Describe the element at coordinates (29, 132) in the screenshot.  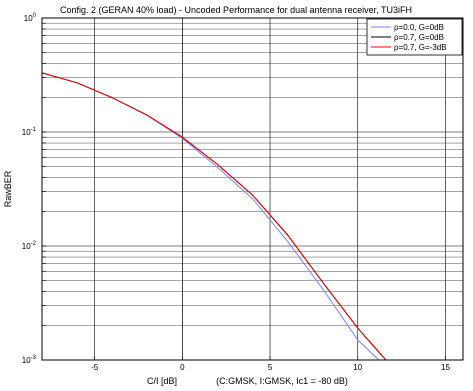
I see `y-tick-label: 10⁻¹` at that location.